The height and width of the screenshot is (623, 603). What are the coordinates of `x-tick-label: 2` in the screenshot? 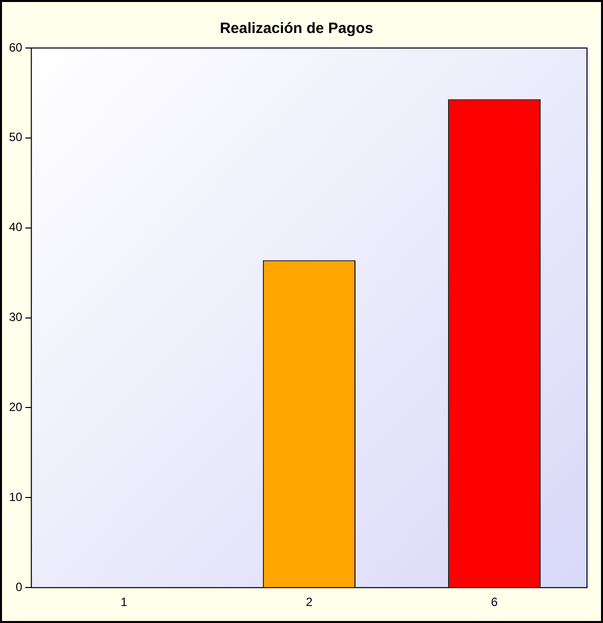 It's located at (309, 602).